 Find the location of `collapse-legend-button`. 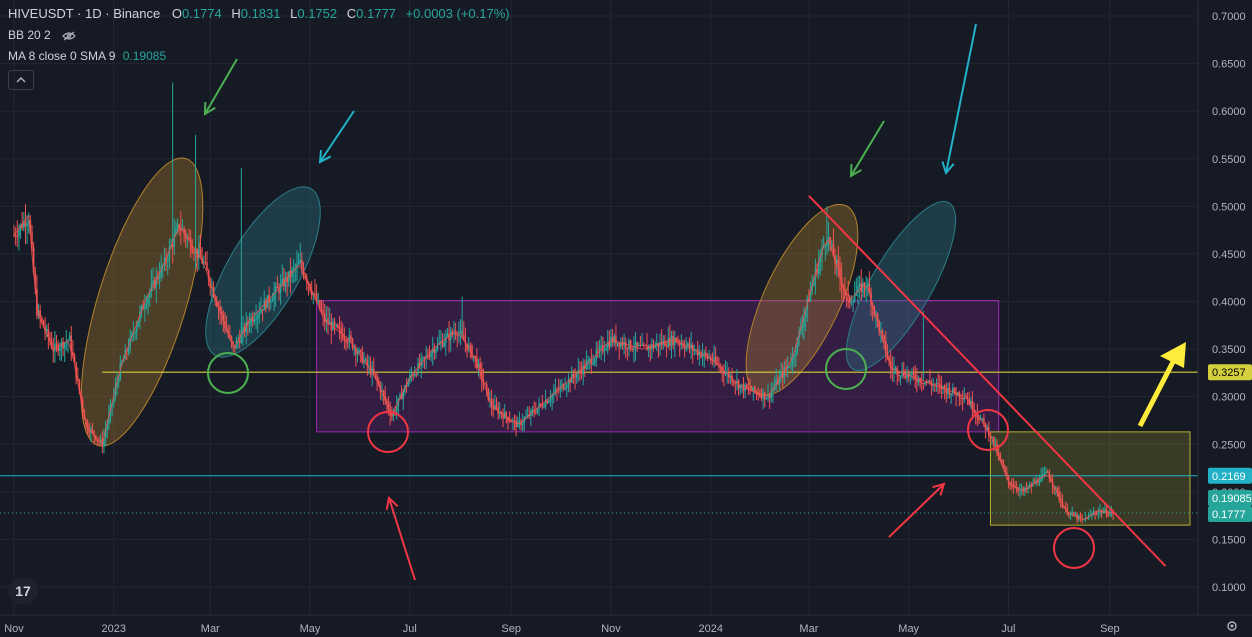

collapse-legend-button is located at coordinates (21, 80).